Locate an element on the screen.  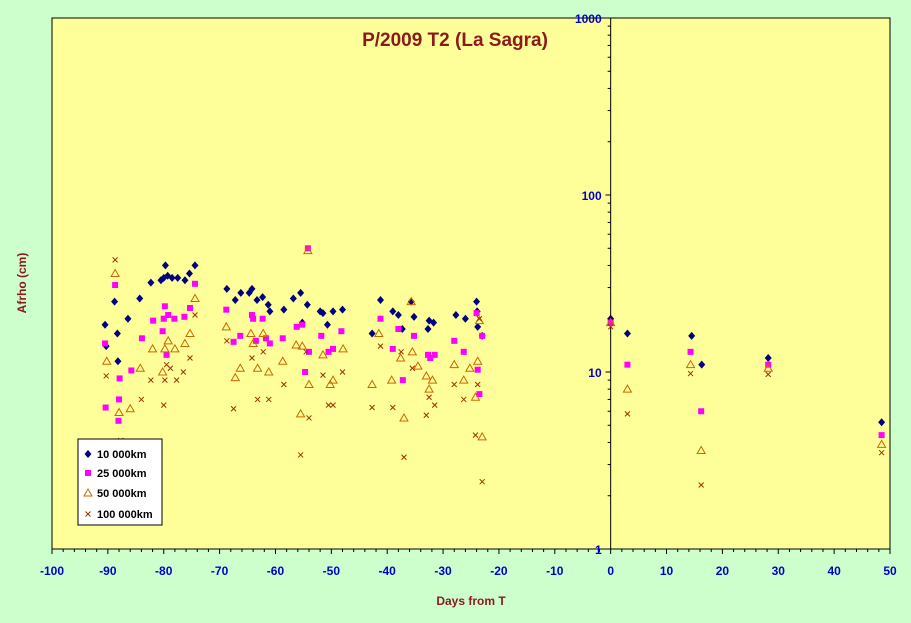
x-tick-label: 40 is located at coordinates (834, 571).